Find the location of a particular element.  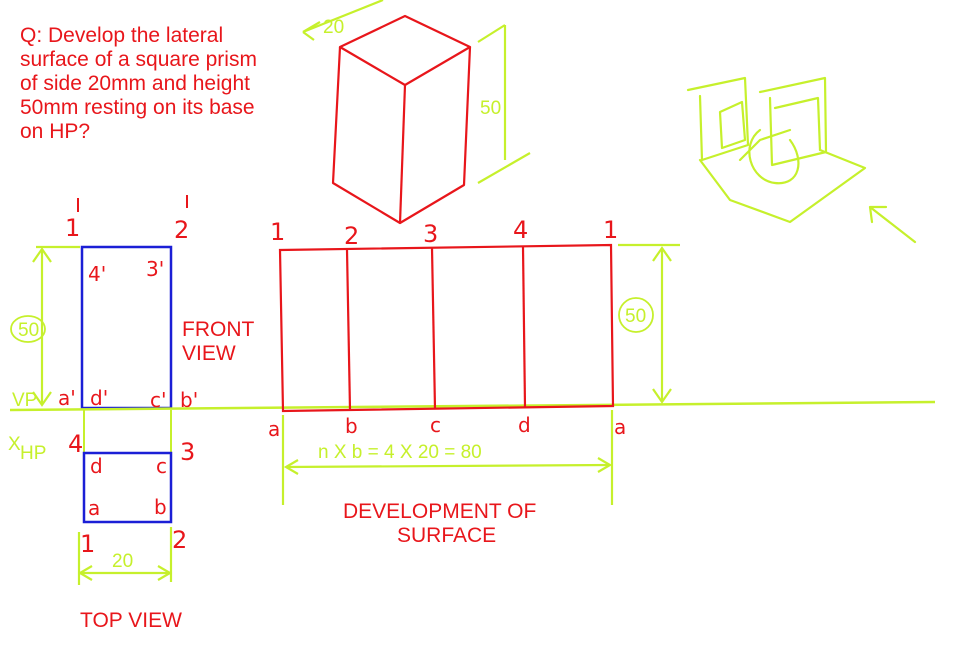

question-line-2: surface of a square prism is located at coordinates (138, 59).